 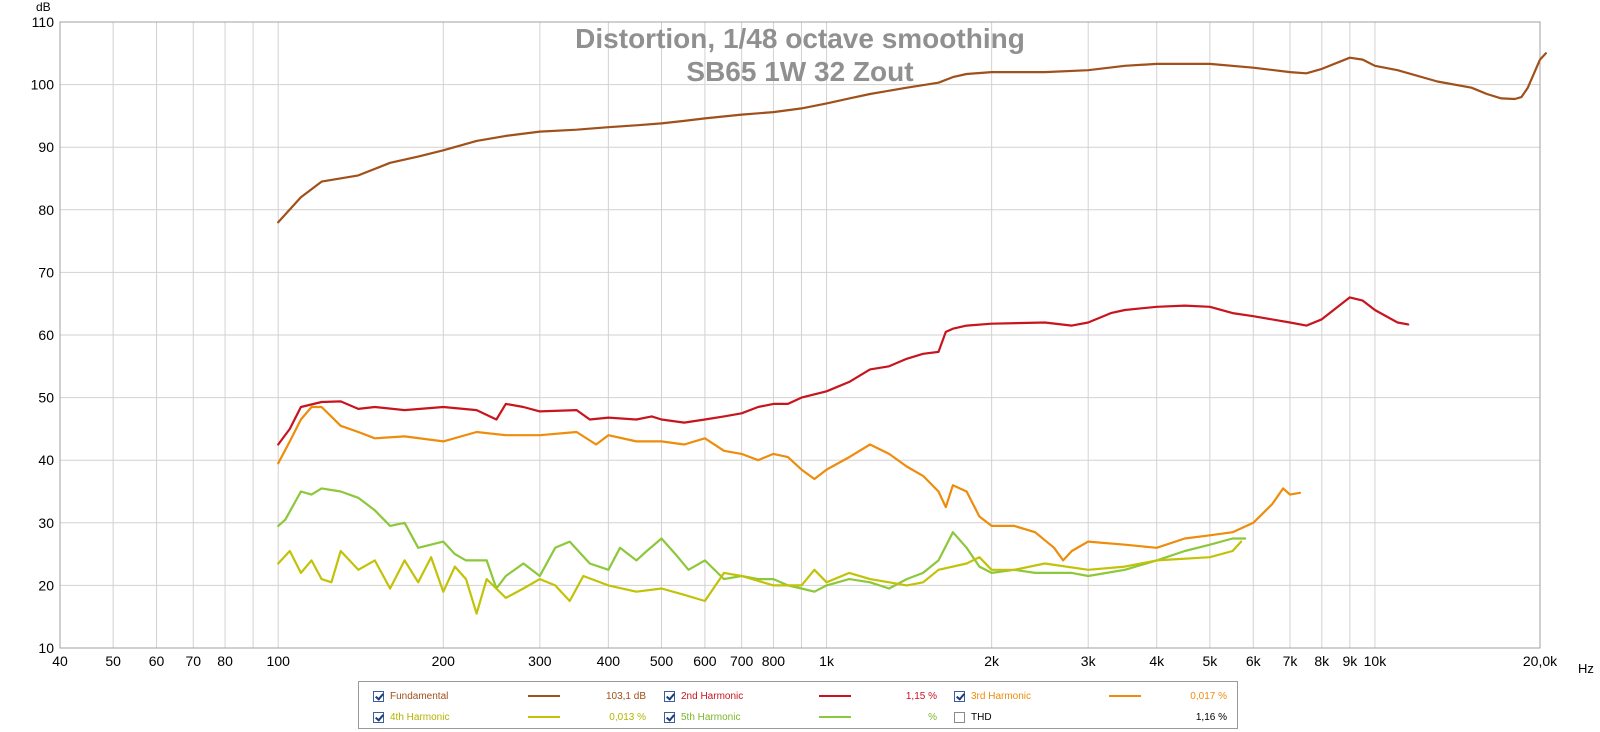 What do you see at coordinates (113, 661) in the screenshot?
I see `x-tick-label: 50` at bounding box center [113, 661].